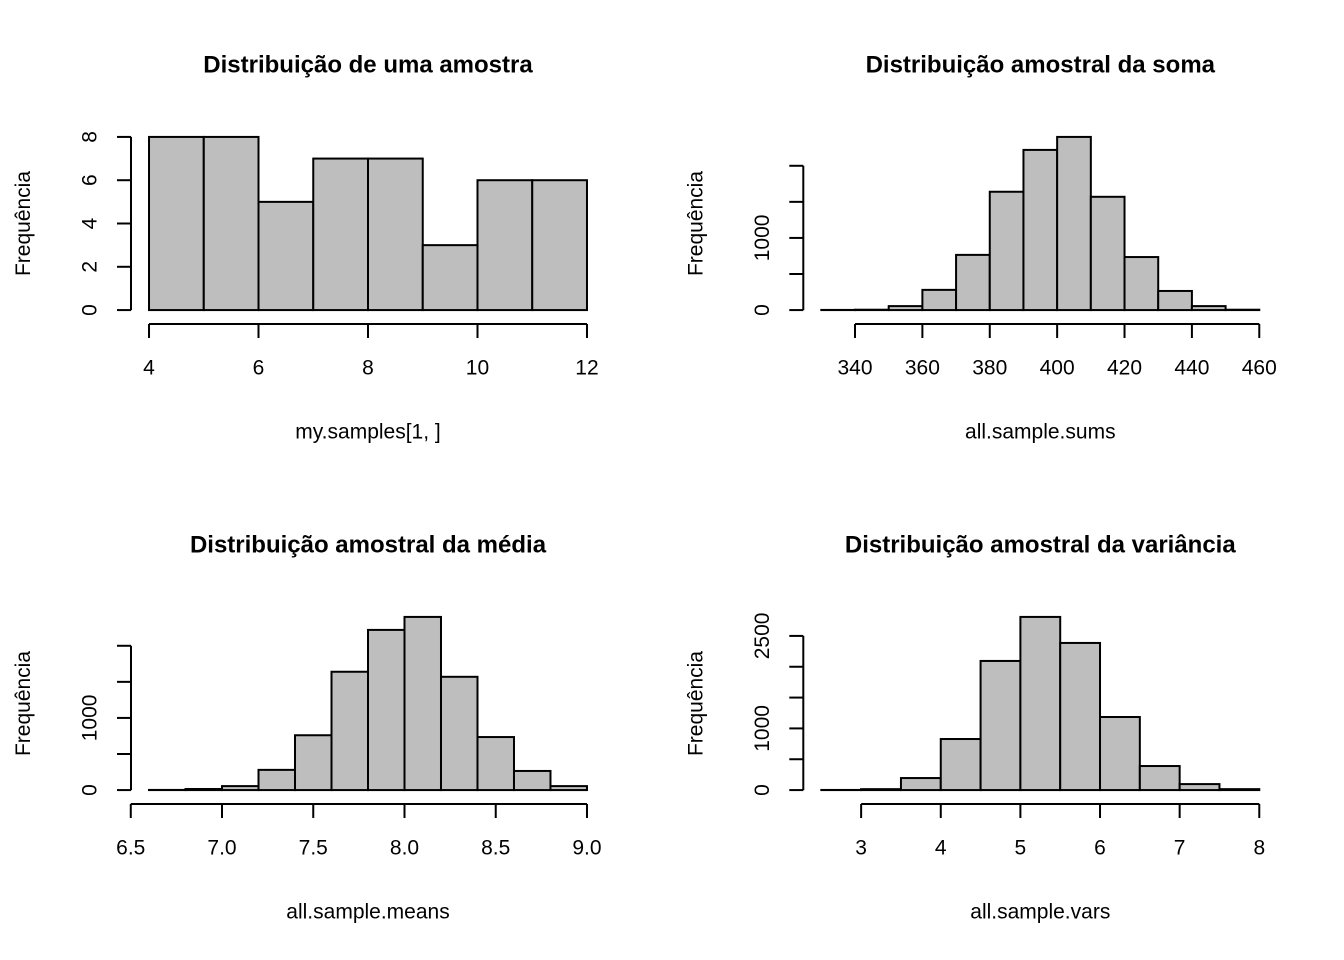 This screenshot has width=1344, height=960. What do you see at coordinates (90, 137) in the screenshot?
I see `y-tick-label: 8` at bounding box center [90, 137].